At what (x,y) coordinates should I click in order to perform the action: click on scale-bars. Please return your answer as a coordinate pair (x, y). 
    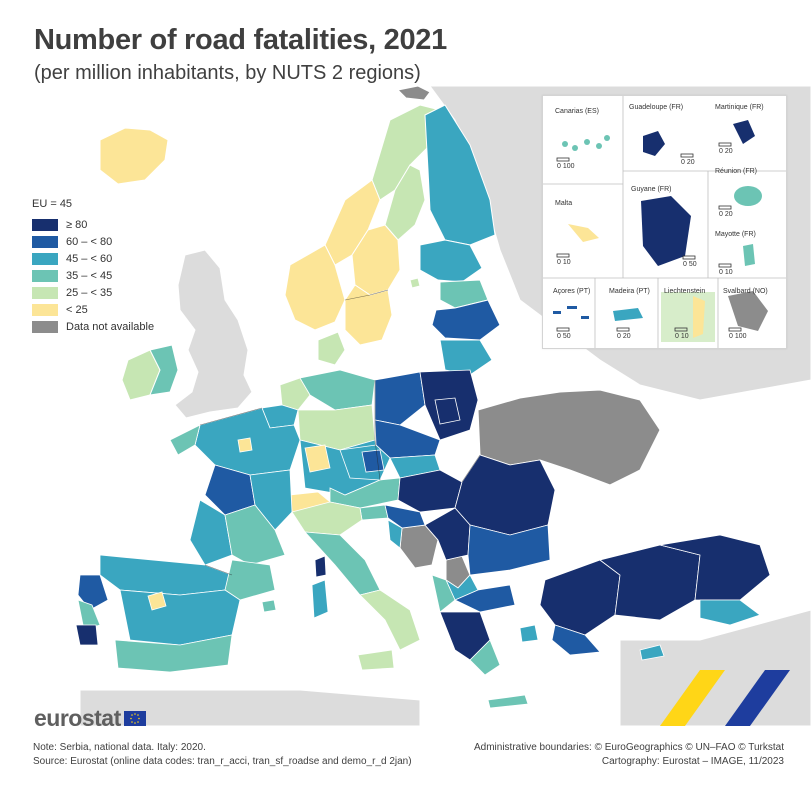
    Looking at the image, I should click on (649, 237).